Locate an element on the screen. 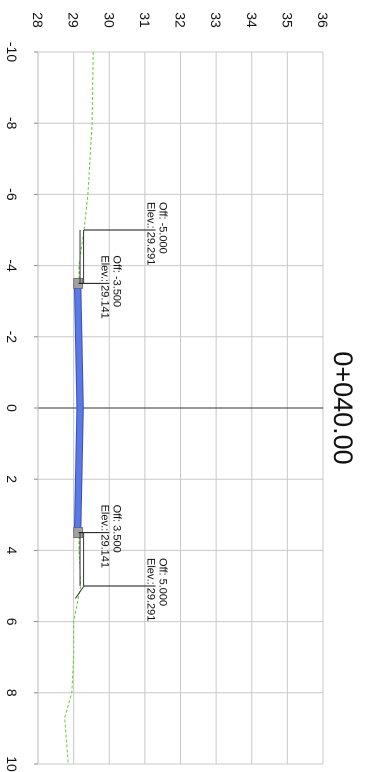 This screenshot has height=772, width=366. slope-mark is located at coordinates (79, 592).